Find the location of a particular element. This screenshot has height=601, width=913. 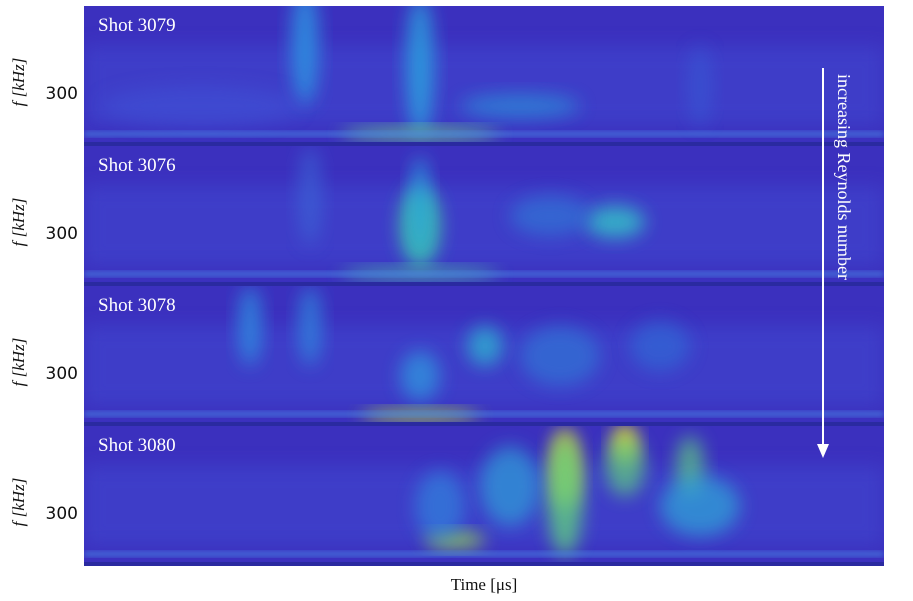

annotation: increasing Reynolds number is located at coordinates (844, 177).